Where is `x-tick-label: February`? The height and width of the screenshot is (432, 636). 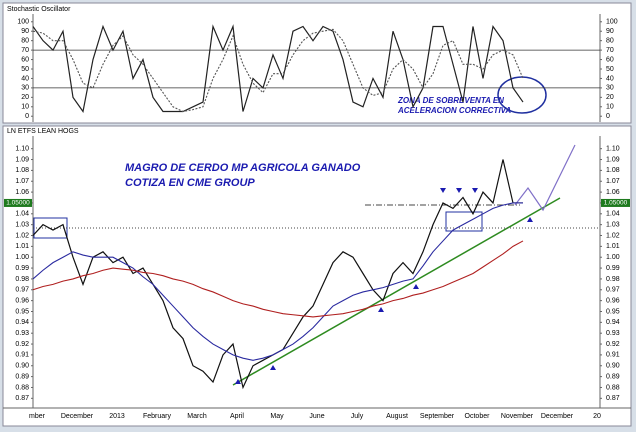 x-tick-label: February is located at coordinates (157, 416).